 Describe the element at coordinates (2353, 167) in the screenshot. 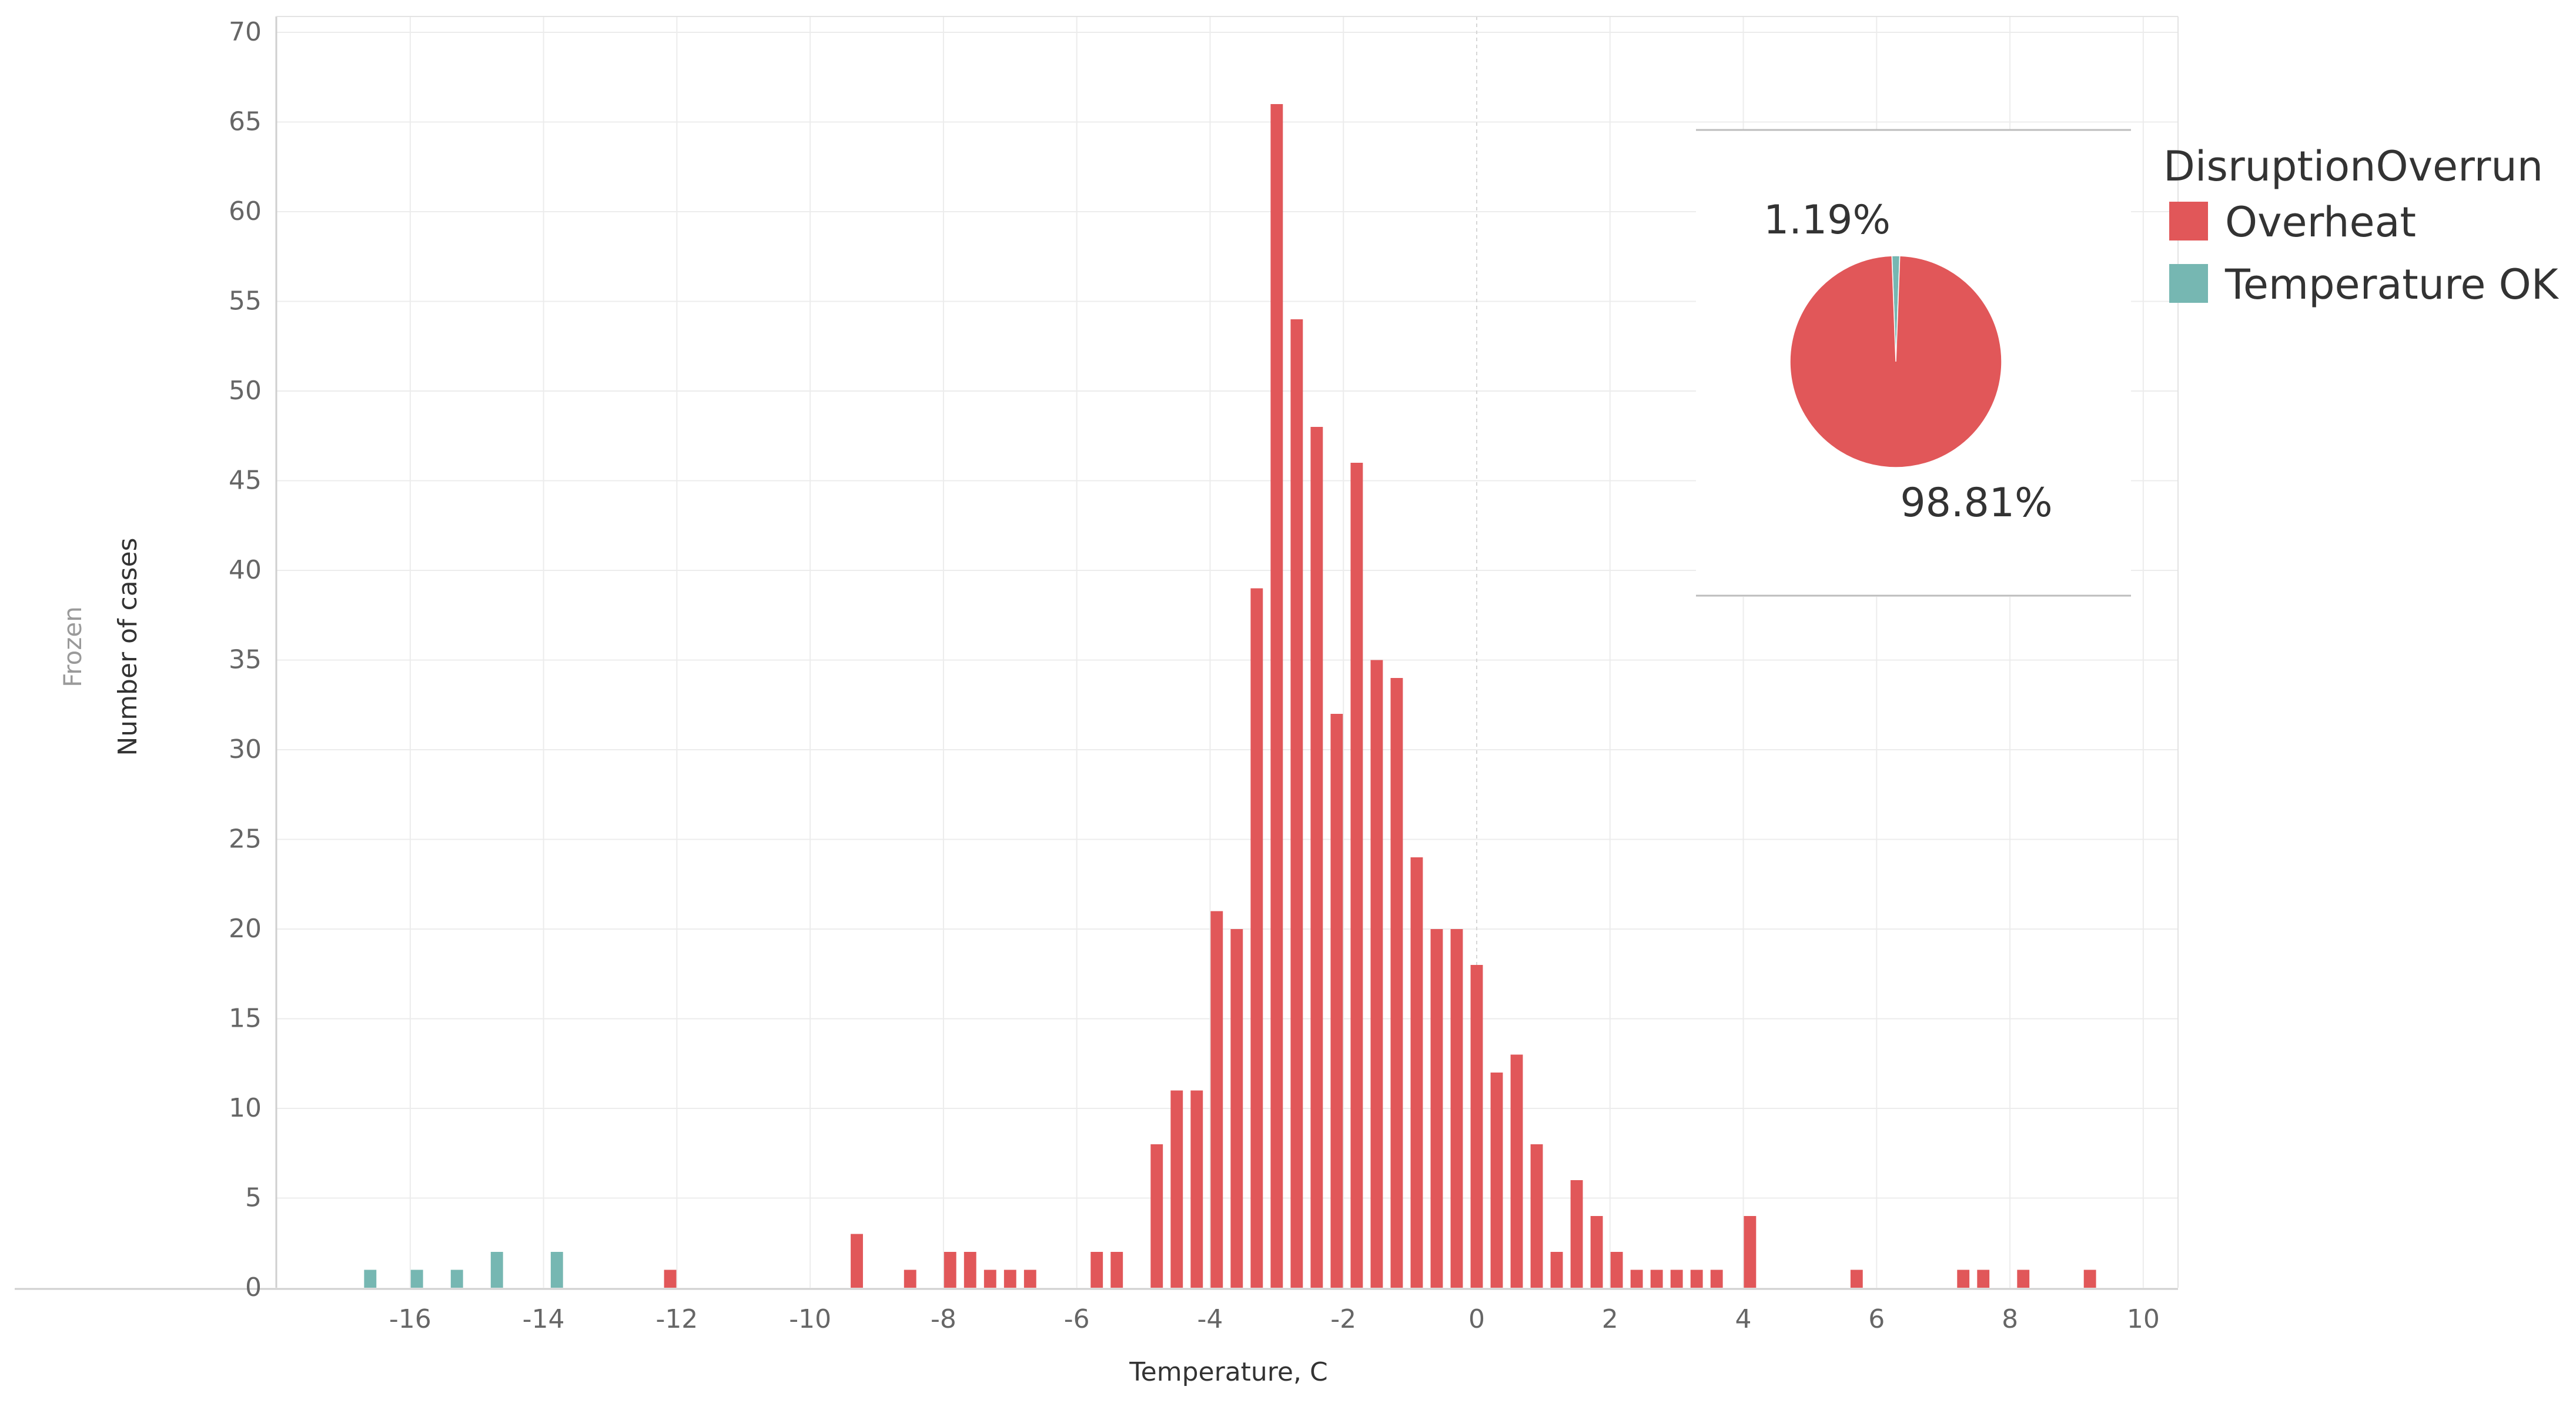

I see `legend-title: DisruptionOverrun` at that location.